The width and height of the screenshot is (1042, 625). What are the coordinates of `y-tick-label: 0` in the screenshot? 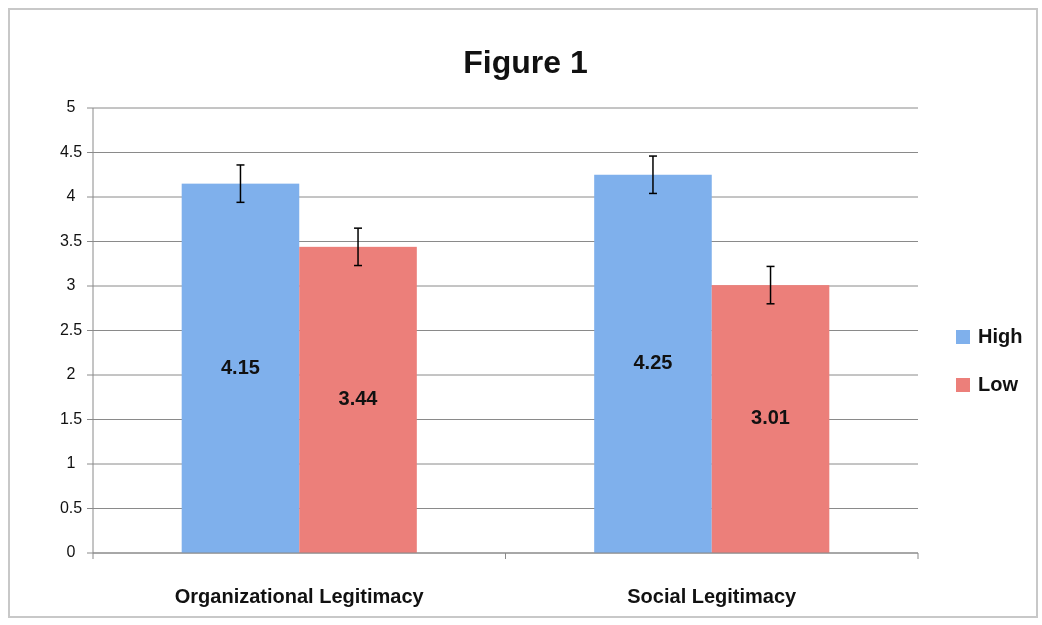 It's located at (71, 552).